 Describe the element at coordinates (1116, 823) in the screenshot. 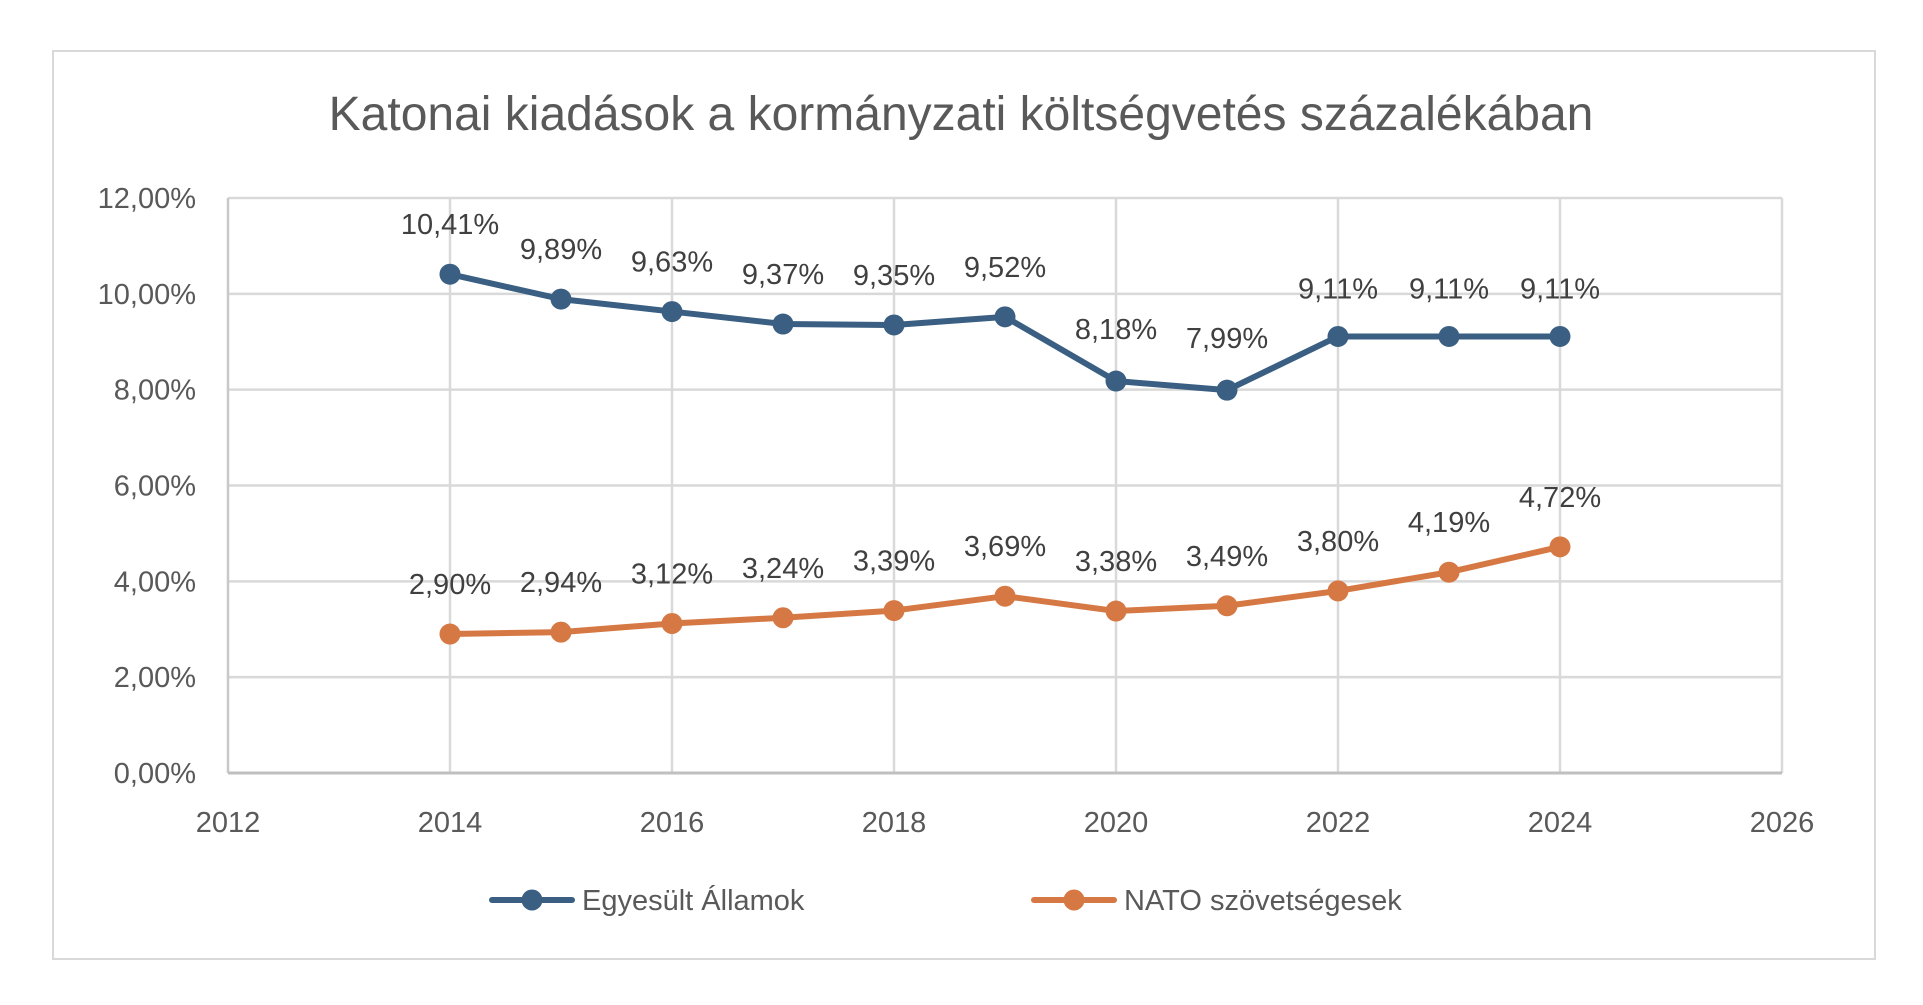

I see `x-tick-label: 2020` at that location.